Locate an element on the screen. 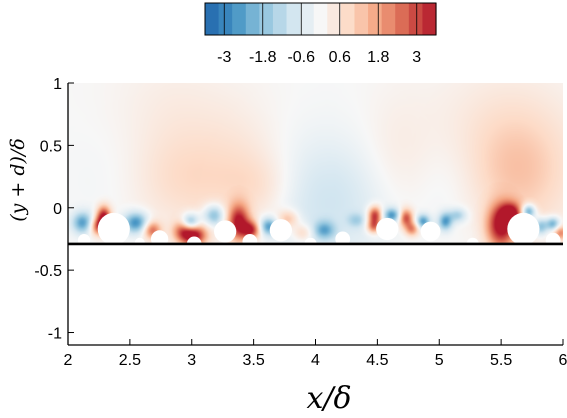 This screenshot has width=567, height=418. x-tick-label: 6 is located at coordinates (563, 360).